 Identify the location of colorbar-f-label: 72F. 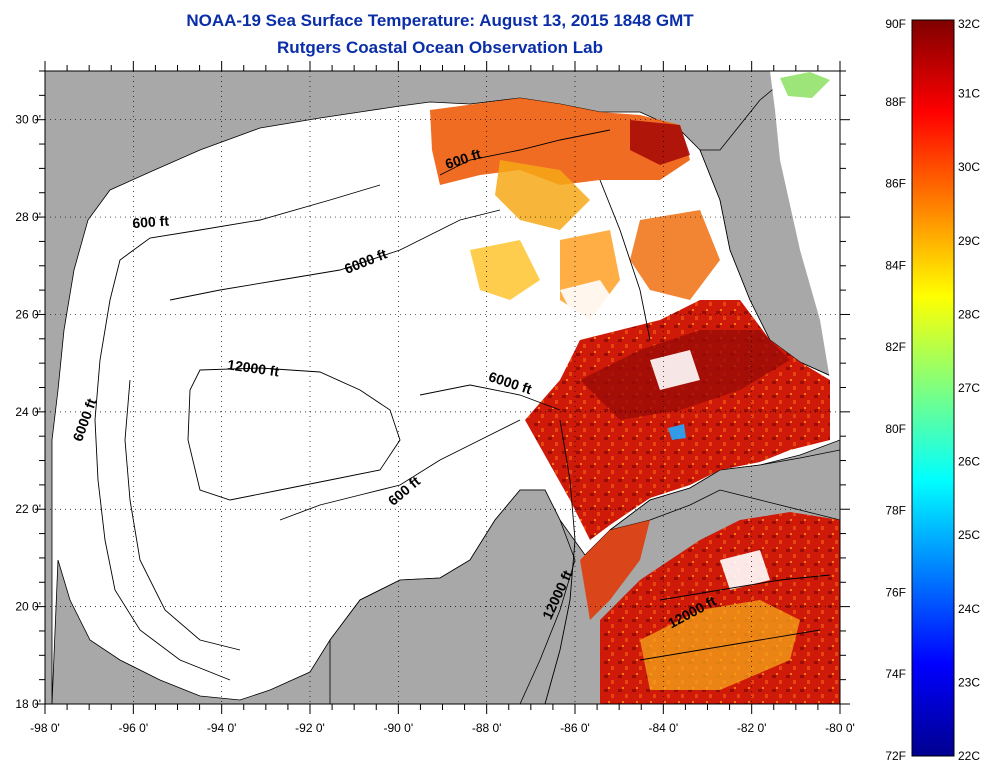
(895, 756).